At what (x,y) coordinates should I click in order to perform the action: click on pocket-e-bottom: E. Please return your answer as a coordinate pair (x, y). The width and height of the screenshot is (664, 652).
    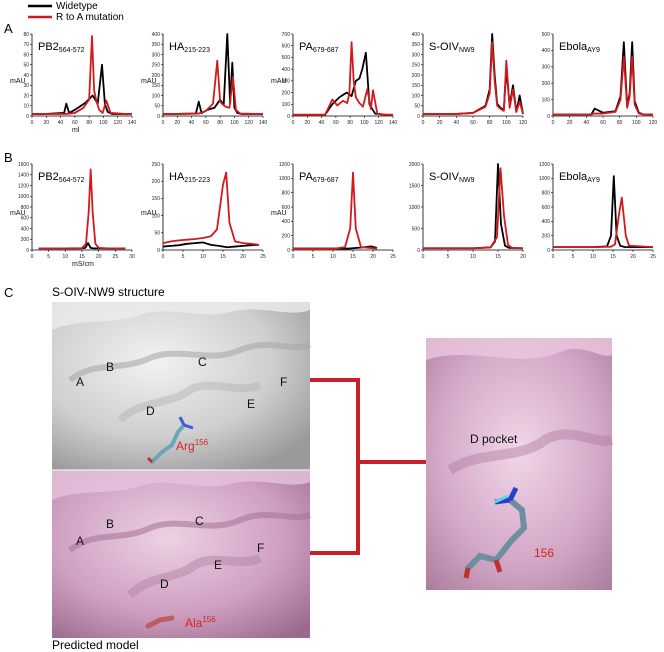
    Looking at the image, I should click on (218, 565).